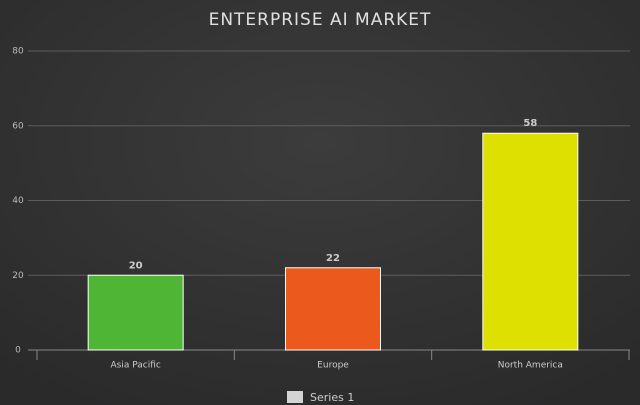 Image resolution: width=640 pixels, height=405 pixels. Describe the element at coordinates (530, 123) in the screenshot. I see `data-label: 58` at that location.